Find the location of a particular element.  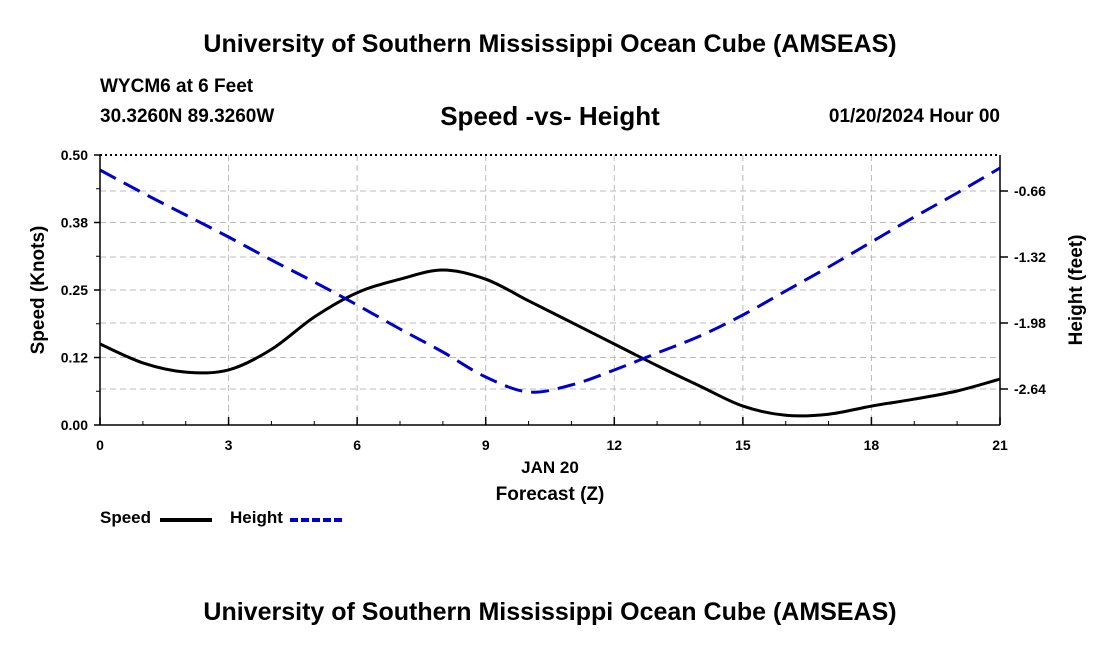

x-axis-date-label: JAN 20 is located at coordinates (550, 467).